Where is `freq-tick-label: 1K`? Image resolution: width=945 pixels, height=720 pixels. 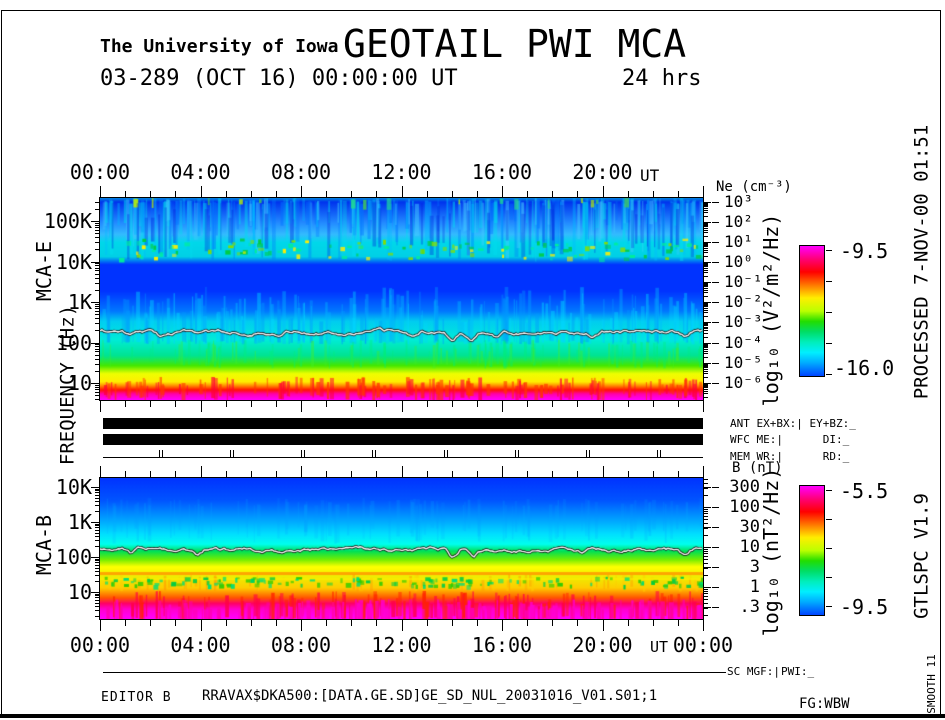 freq-tick-label: 1K is located at coordinates (79, 522).